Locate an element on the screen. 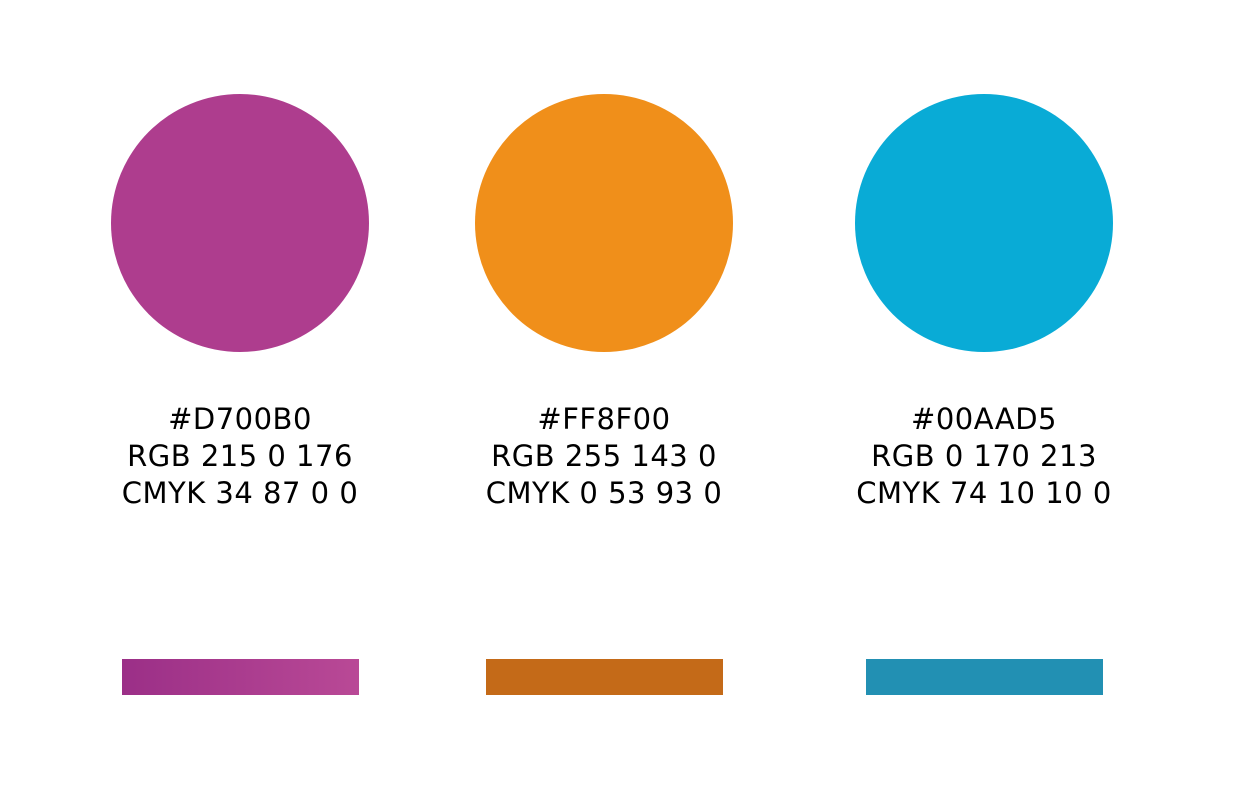  hex-code: #D700B0 is located at coordinates (240, 419).